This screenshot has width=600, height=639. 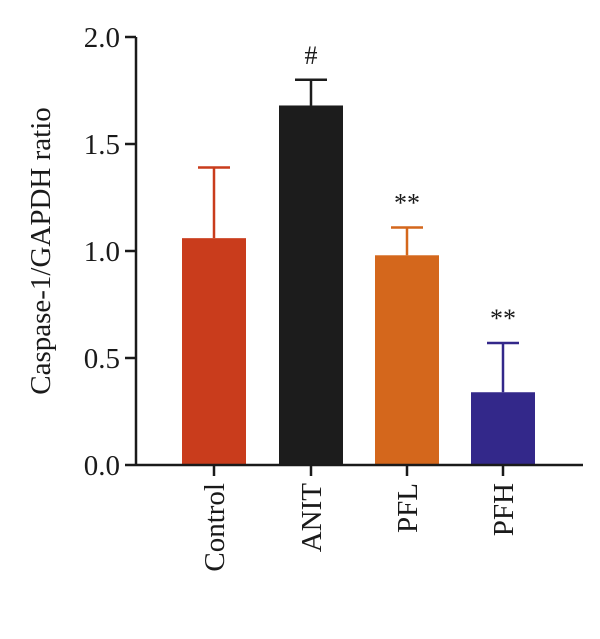 I want to click on y-axis: 0.0 0.5 1.0 1.5 2.0, so click(x=111, y=252).